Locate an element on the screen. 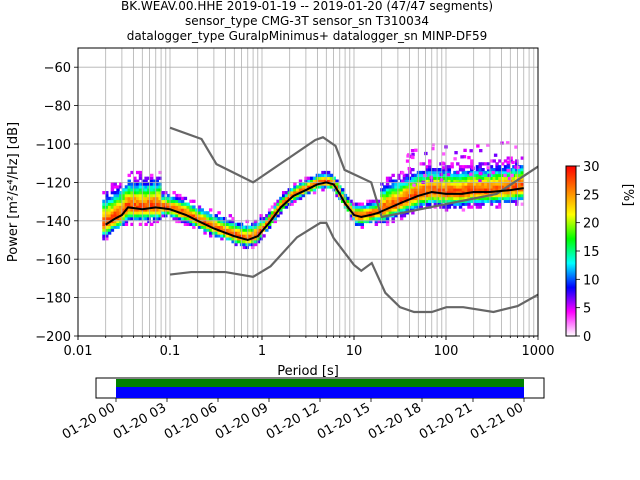  y-axis-ticks: −200 −180 −160 −140 −120 −100 −80 −60 is located at coordinates (56, 203).